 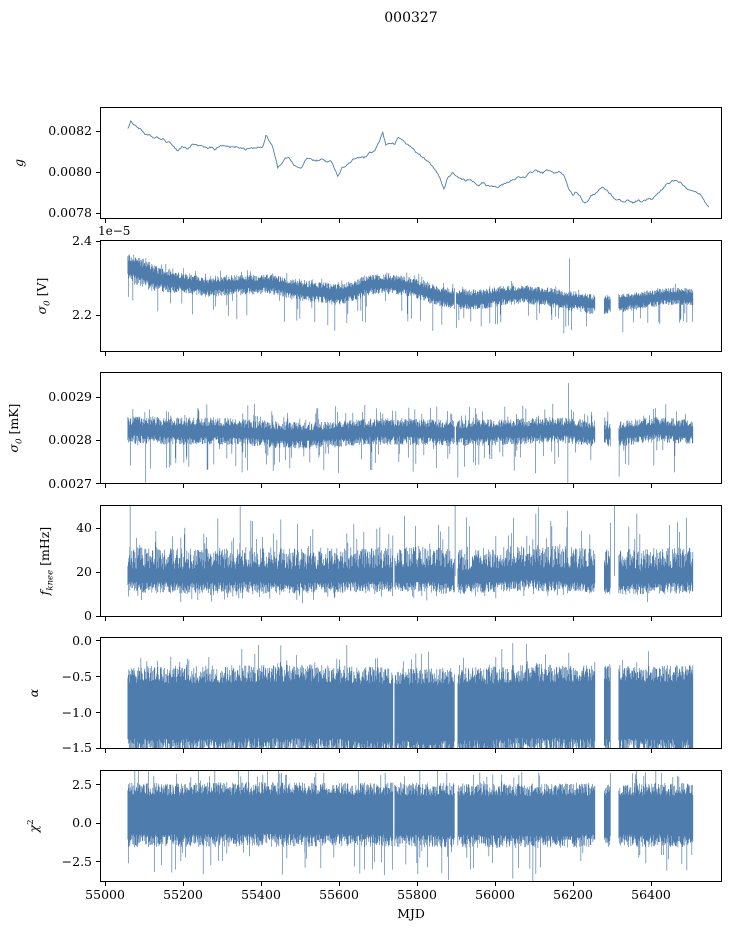 I want to click on y-tick-label: −1.5, so click(x=76, y=748).